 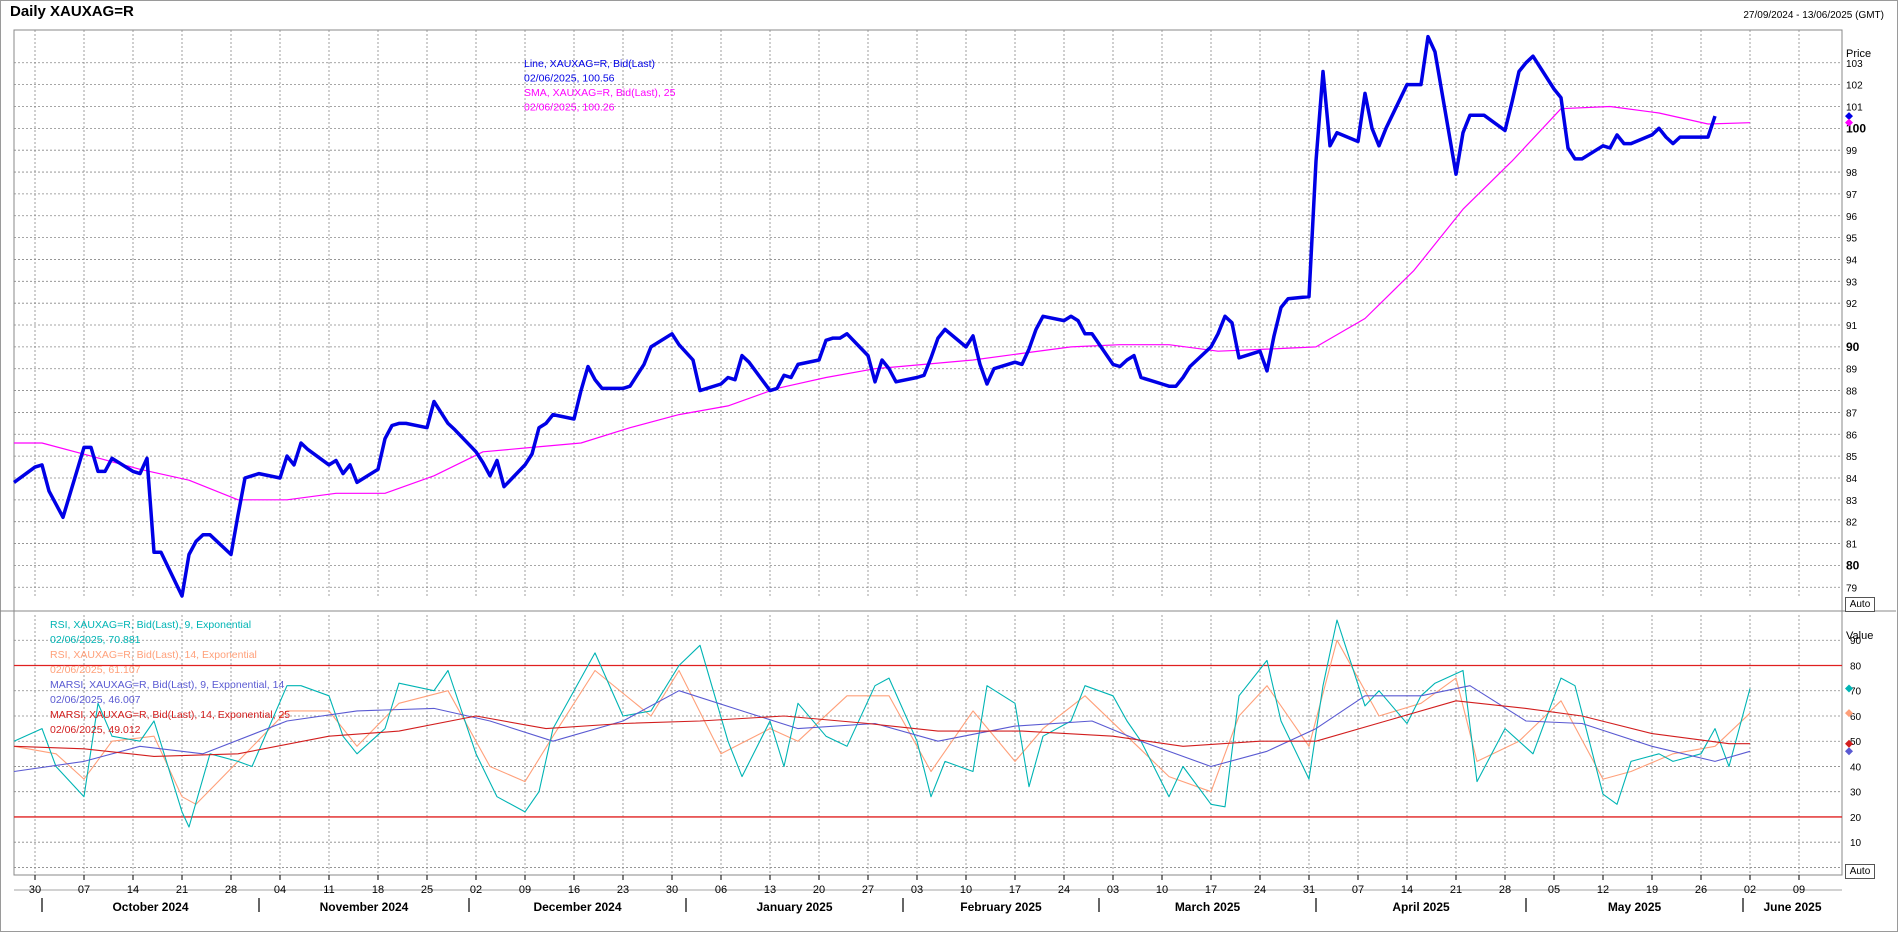 What do you see at coordinates (569, 108) in the screenshot?
I see `price-legend-entry: 02/06/2025, 100.26` at bounding box center [569, 108].